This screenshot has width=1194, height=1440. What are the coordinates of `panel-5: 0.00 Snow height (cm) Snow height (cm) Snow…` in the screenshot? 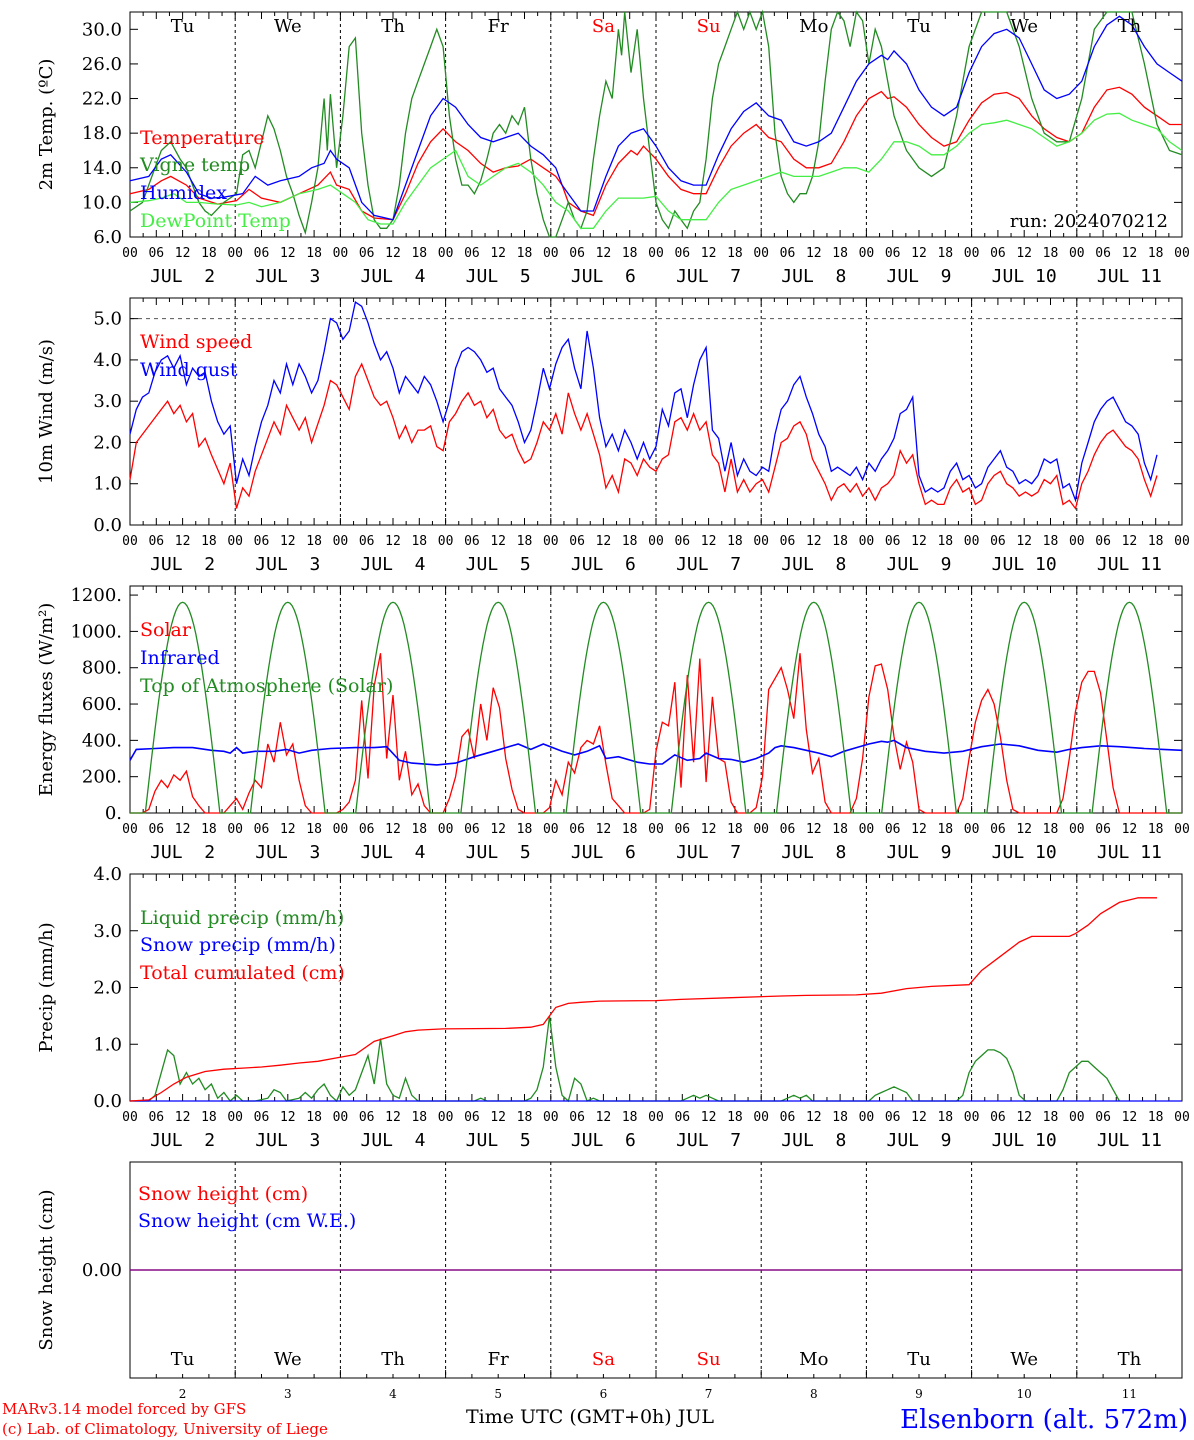 It's located at (609, 1270).